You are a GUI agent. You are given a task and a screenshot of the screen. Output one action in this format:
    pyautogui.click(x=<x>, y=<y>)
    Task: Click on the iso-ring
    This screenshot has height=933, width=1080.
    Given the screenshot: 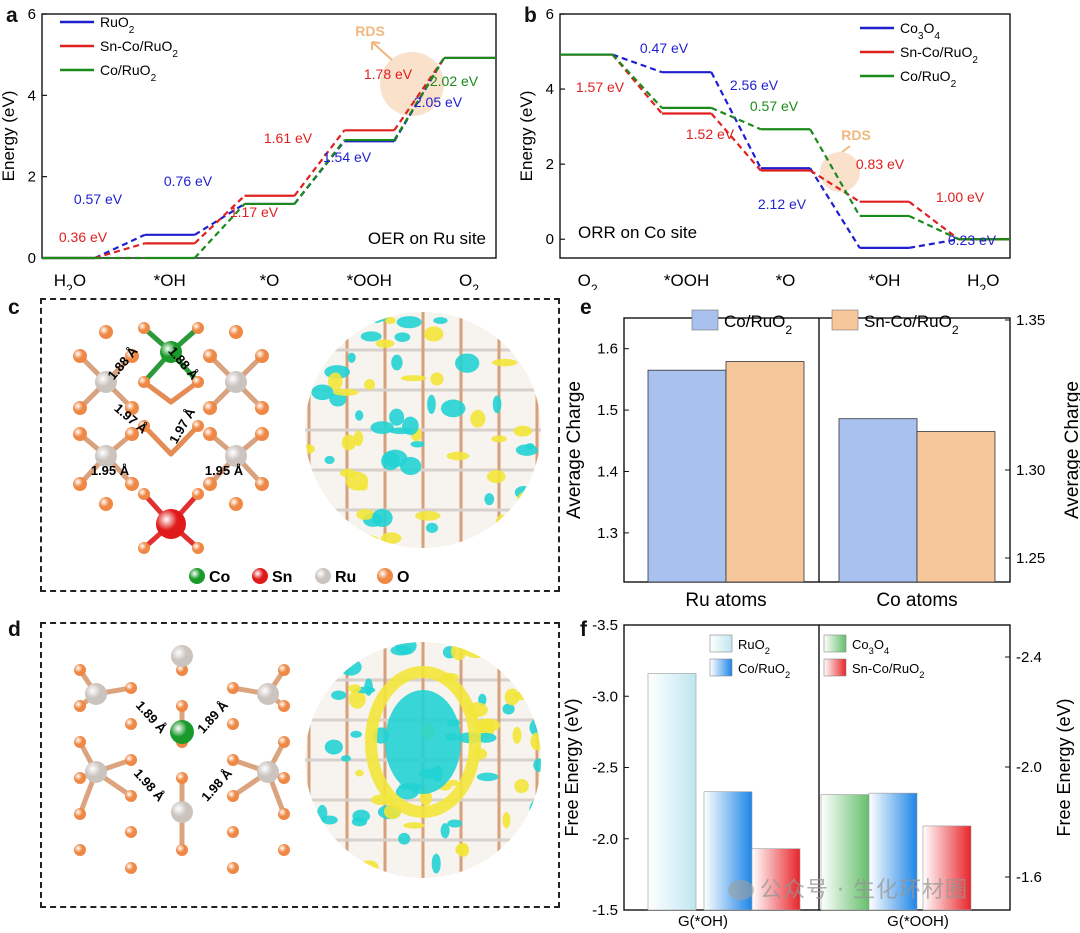 What is the action you would take?
    pyautogui.click(x=423, y=742)
    